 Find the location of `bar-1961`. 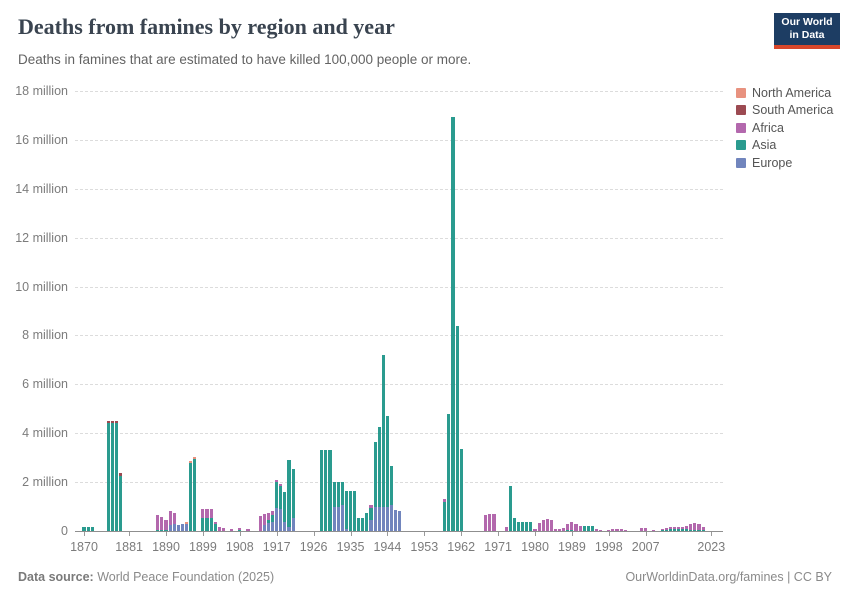

bar-1961 is located at coordinates (457, 428).